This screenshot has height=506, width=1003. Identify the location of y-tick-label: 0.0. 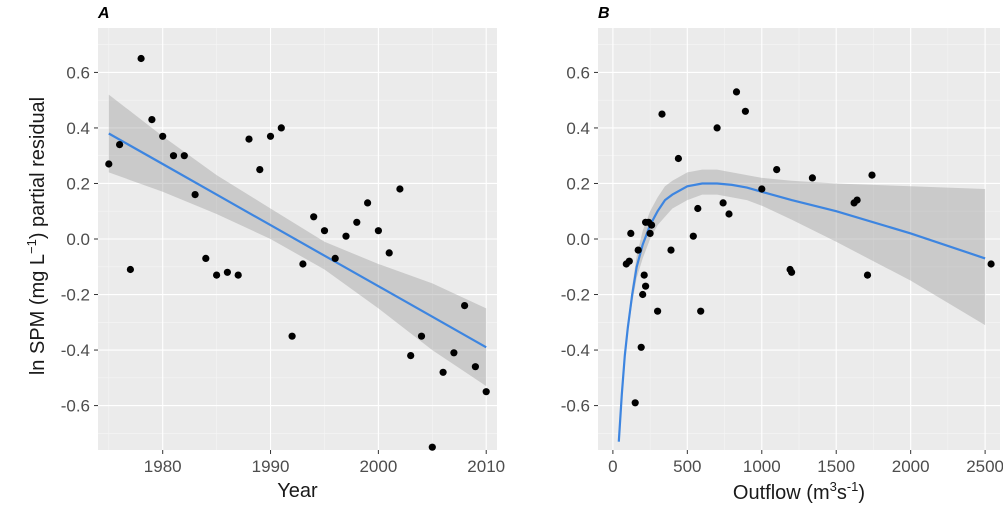
(578, 239).